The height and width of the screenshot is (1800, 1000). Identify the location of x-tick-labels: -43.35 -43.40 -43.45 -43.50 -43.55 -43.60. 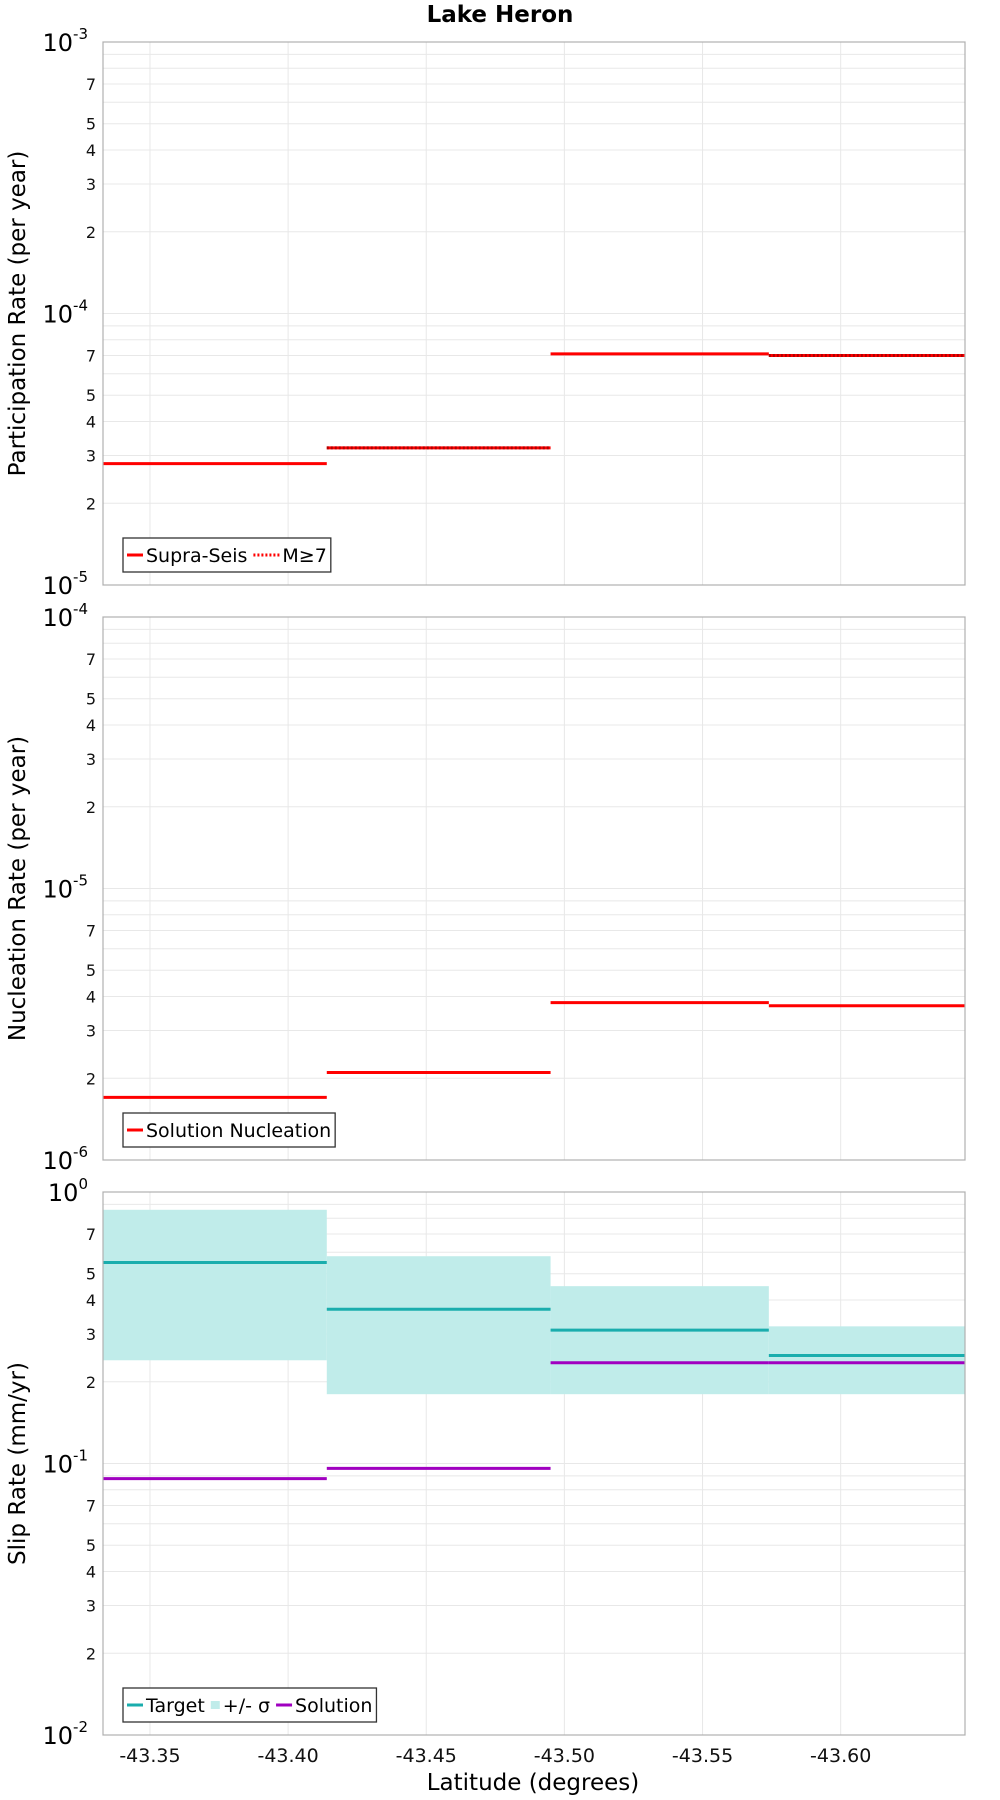
(495, 1756).